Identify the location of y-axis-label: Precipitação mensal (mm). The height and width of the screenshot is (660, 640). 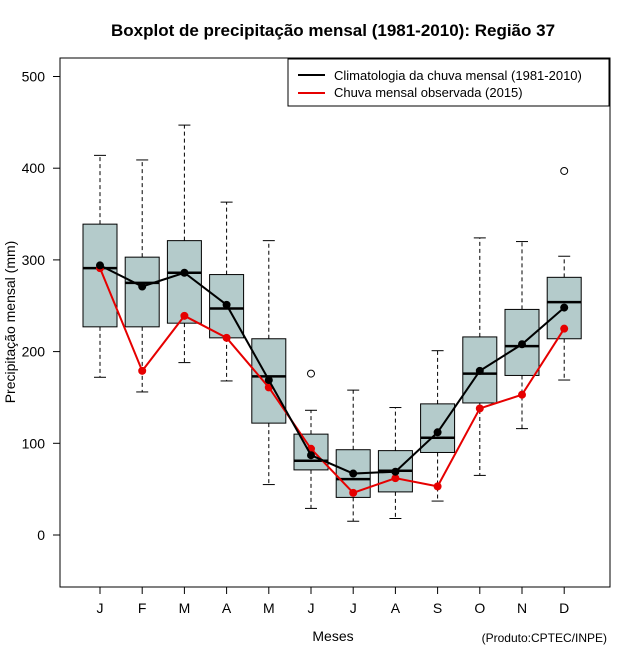
(10, 322).